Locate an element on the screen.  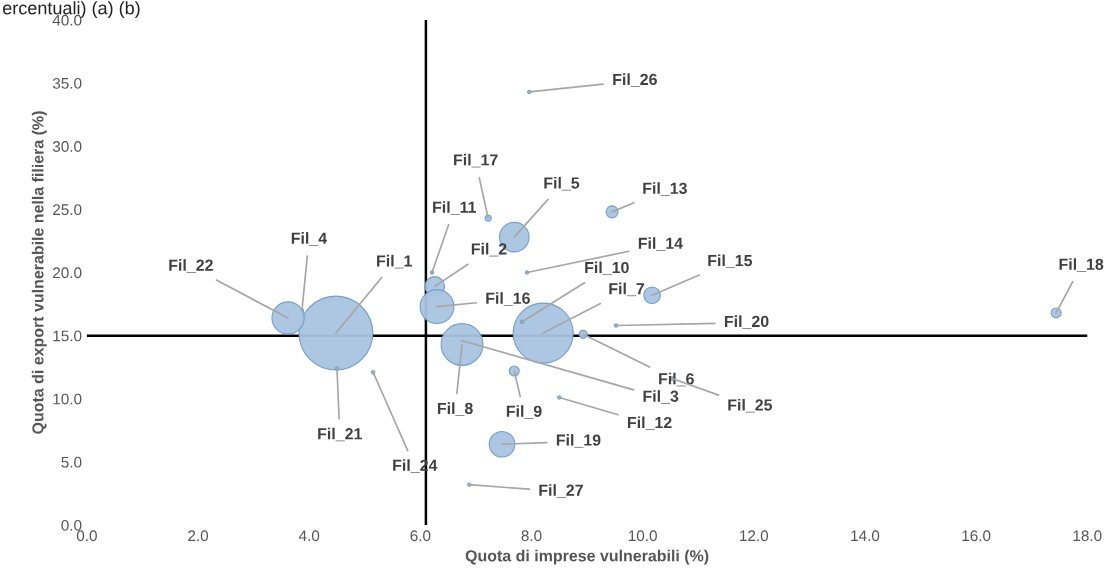
y-axis-title: Quota di export vulnerabile nella filiera (%) is located at coordinates (39, 272).